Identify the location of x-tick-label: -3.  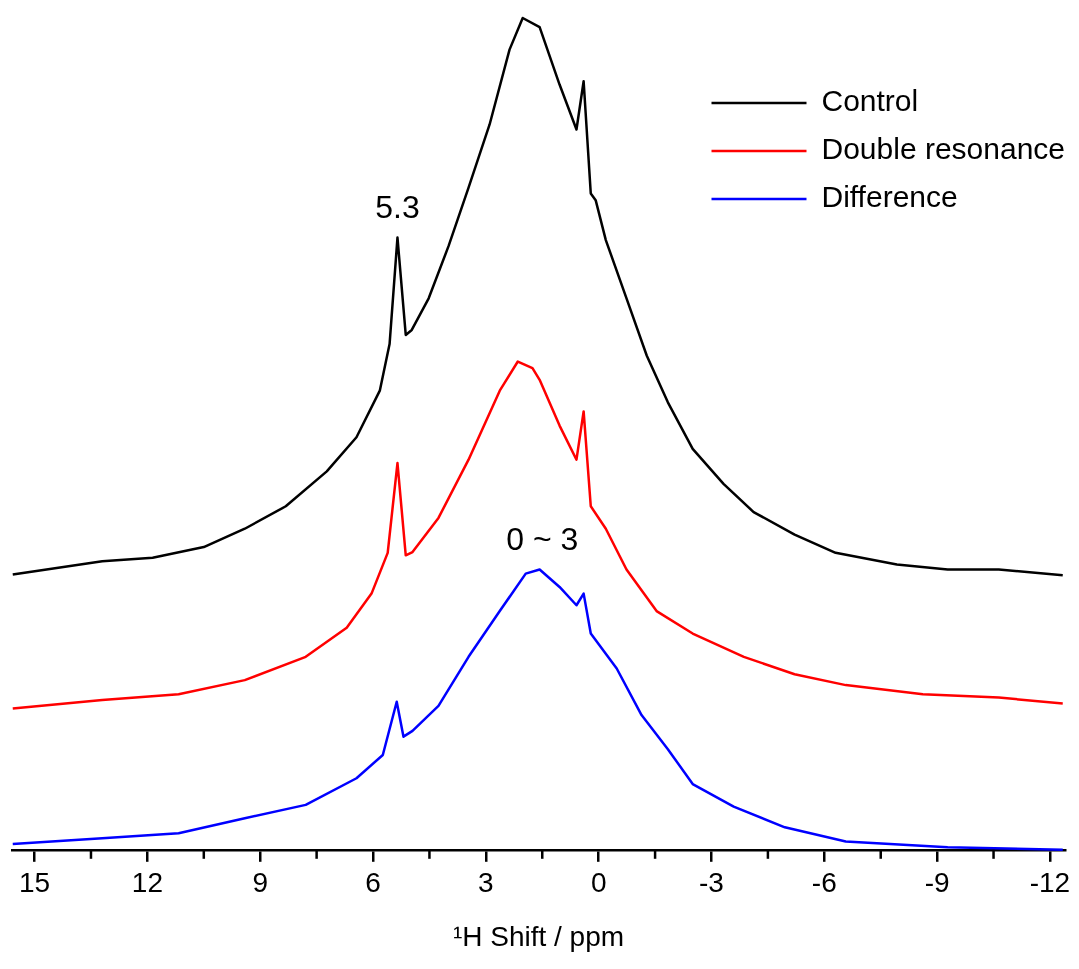
(711, 883).